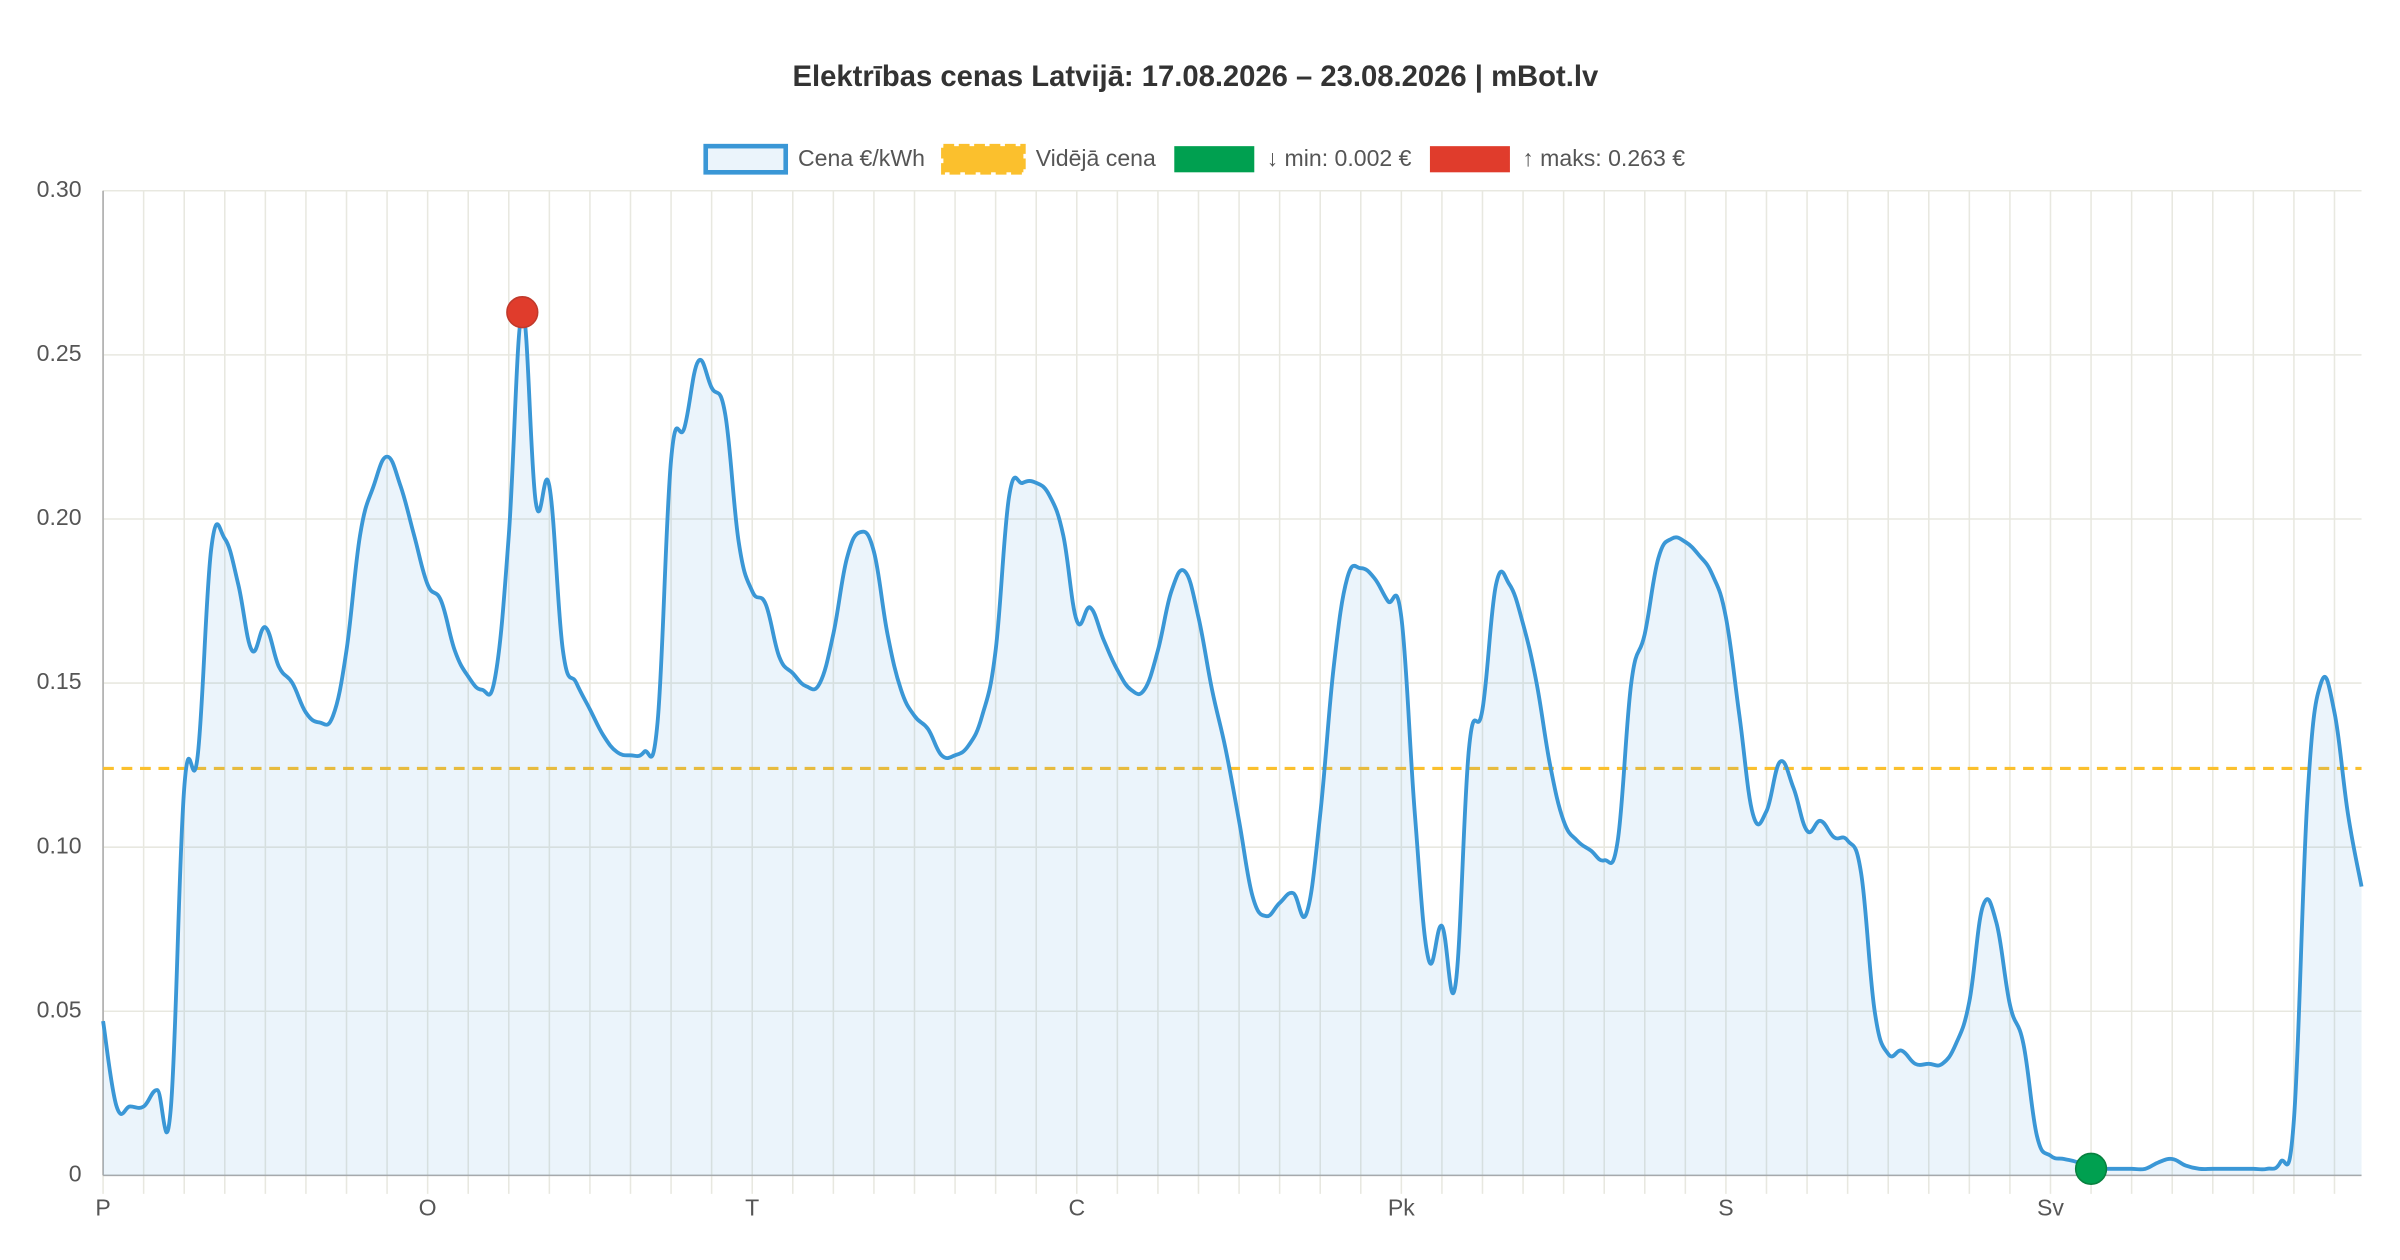  Describe the element at coordinates (1076, 1207) in the screenshot. I see `x-tick-label: C` at that location.